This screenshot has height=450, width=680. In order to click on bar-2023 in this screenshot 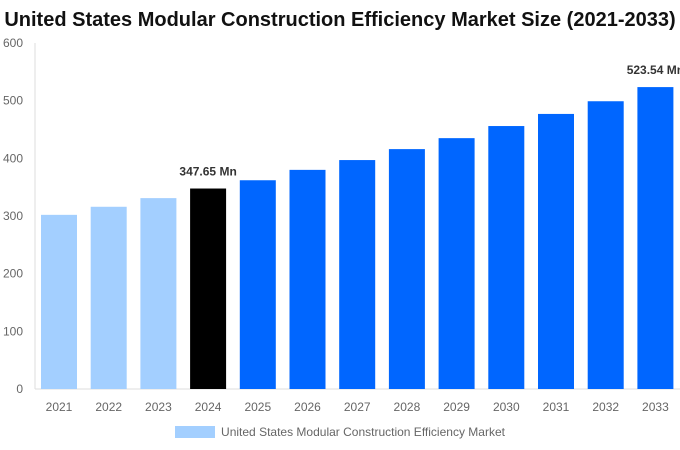, I will do `click(158, 293)`.